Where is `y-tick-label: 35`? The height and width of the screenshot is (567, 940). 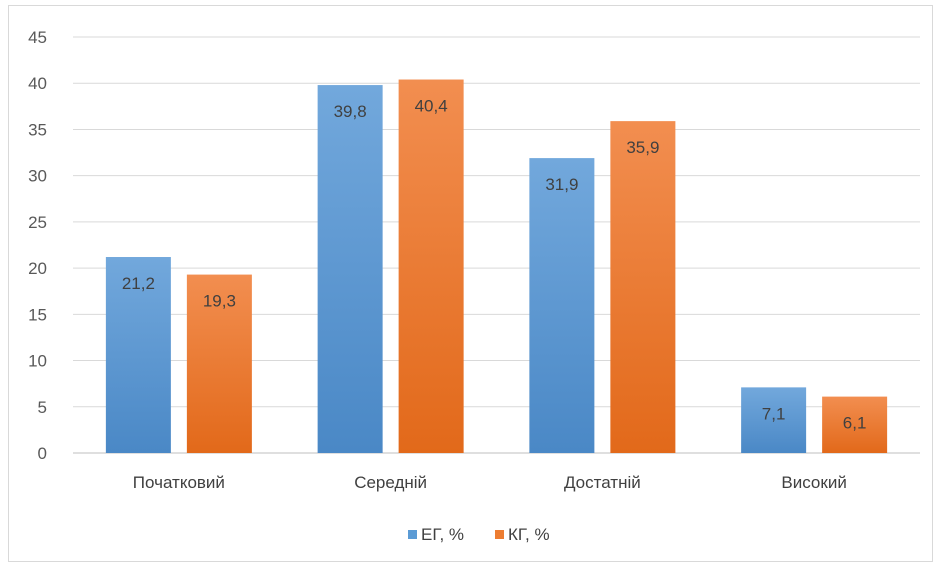
y-tick-label: 35 is located at coordinates (37, 129).